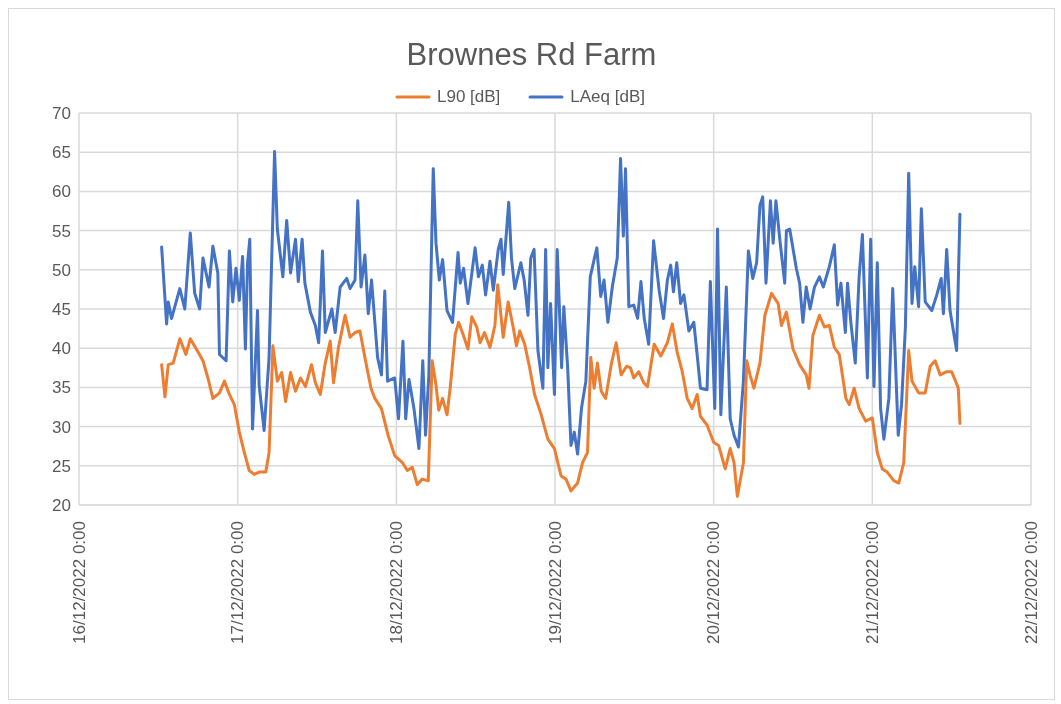 This screenshot has width=1061, height=704. What do you see at coordinates (714, 582) in the screenshot?
I see `x-tick-label: 20/12/2022 0:00` at bounding box center [714, 582].